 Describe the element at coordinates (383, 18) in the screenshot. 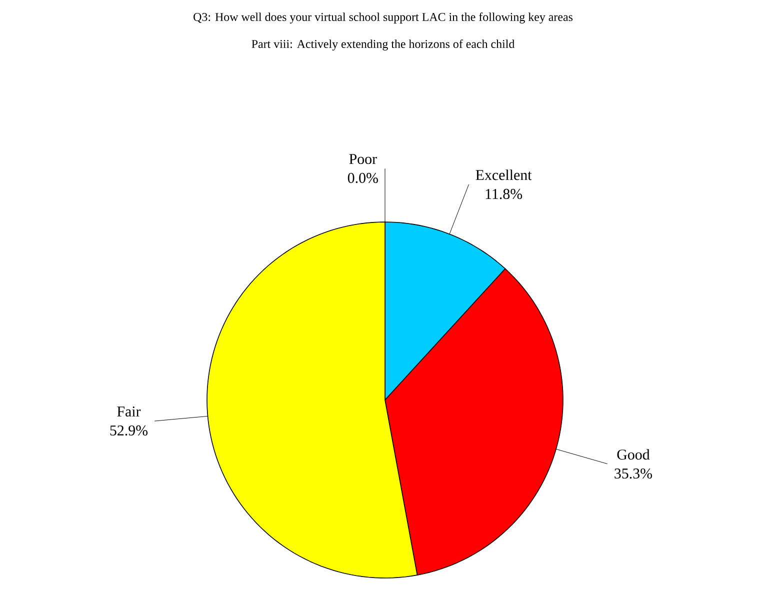

I see `chart-title: Q3: How well does your virtual school support LAC in the following key areas` at that location.